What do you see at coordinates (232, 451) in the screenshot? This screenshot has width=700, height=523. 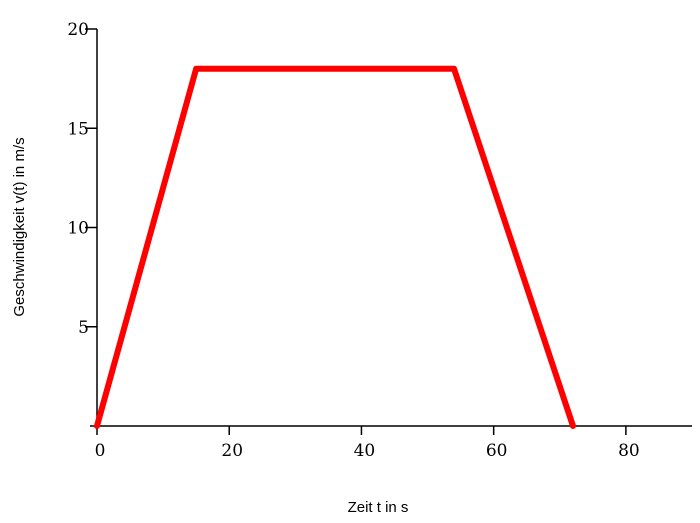 I see `x-tick-label: 20` at bounding box center [232, 451].